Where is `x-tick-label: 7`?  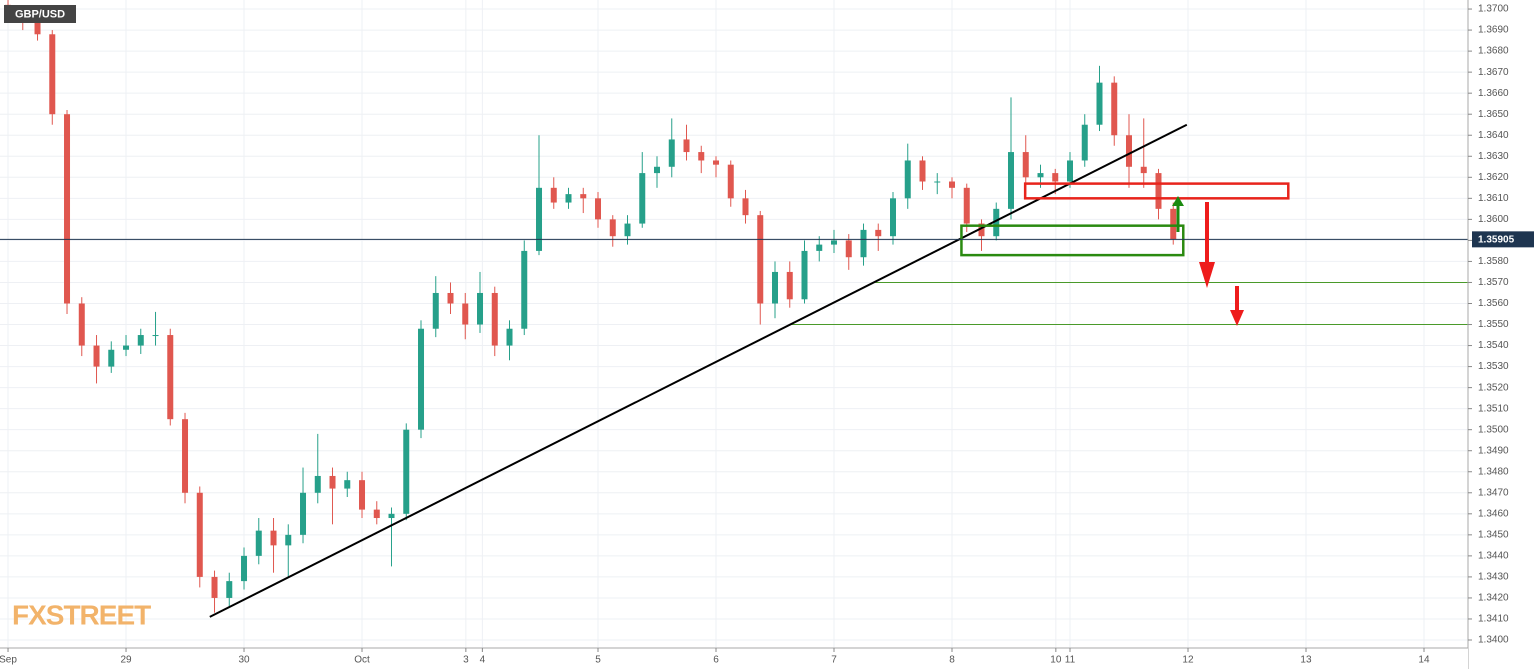
x-tick-label: 7 is located at coordinates (834, 660).